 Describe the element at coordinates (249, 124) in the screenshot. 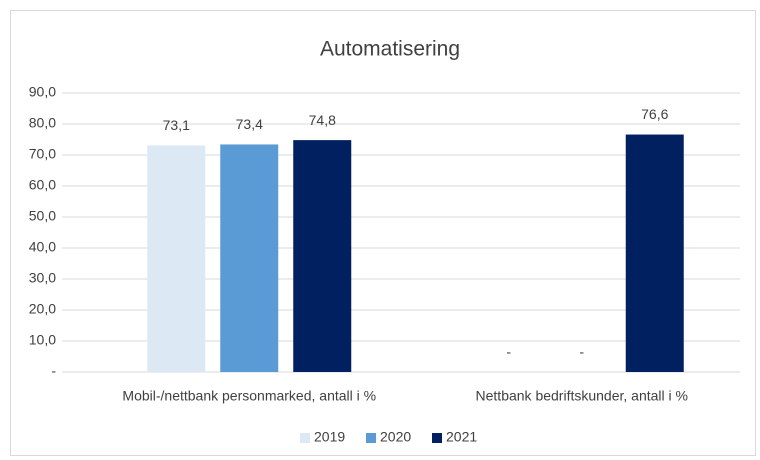

I see `data-label: 73,4` at that location.